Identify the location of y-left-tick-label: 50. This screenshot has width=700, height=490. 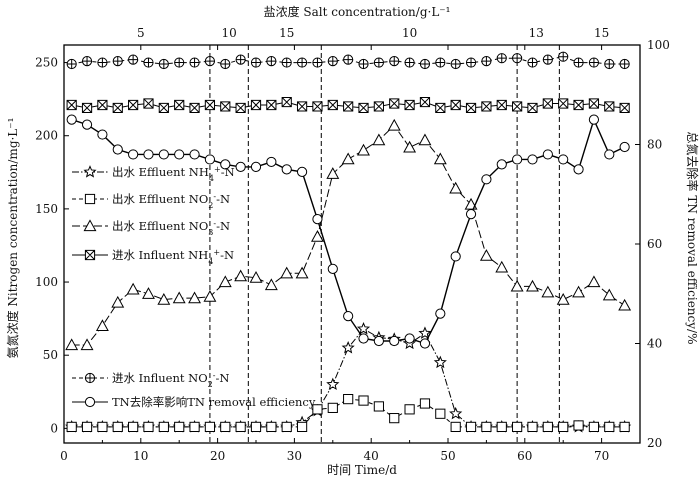
(50, 355).